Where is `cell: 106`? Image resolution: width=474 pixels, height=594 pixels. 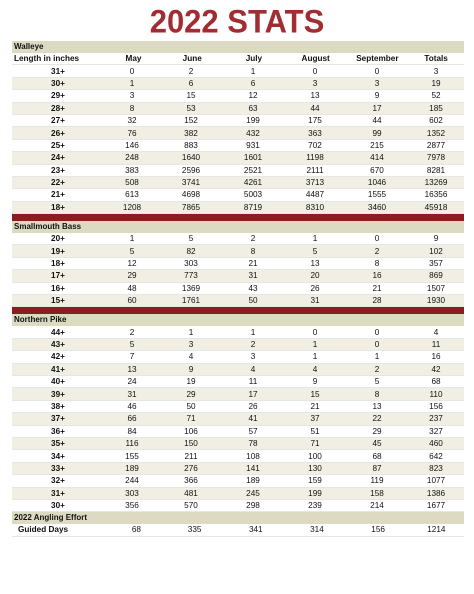 cell: 106 is located at coordinates (191, 431).